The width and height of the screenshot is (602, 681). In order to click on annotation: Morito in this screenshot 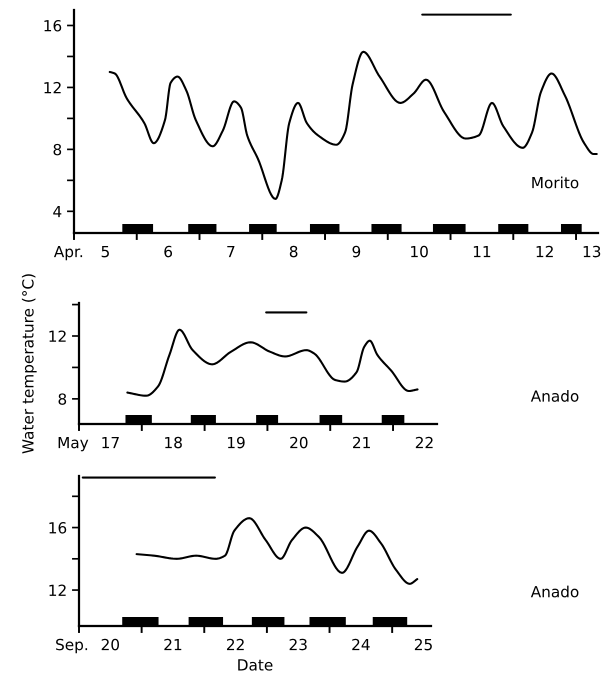, I will do `click(555, 182)`.